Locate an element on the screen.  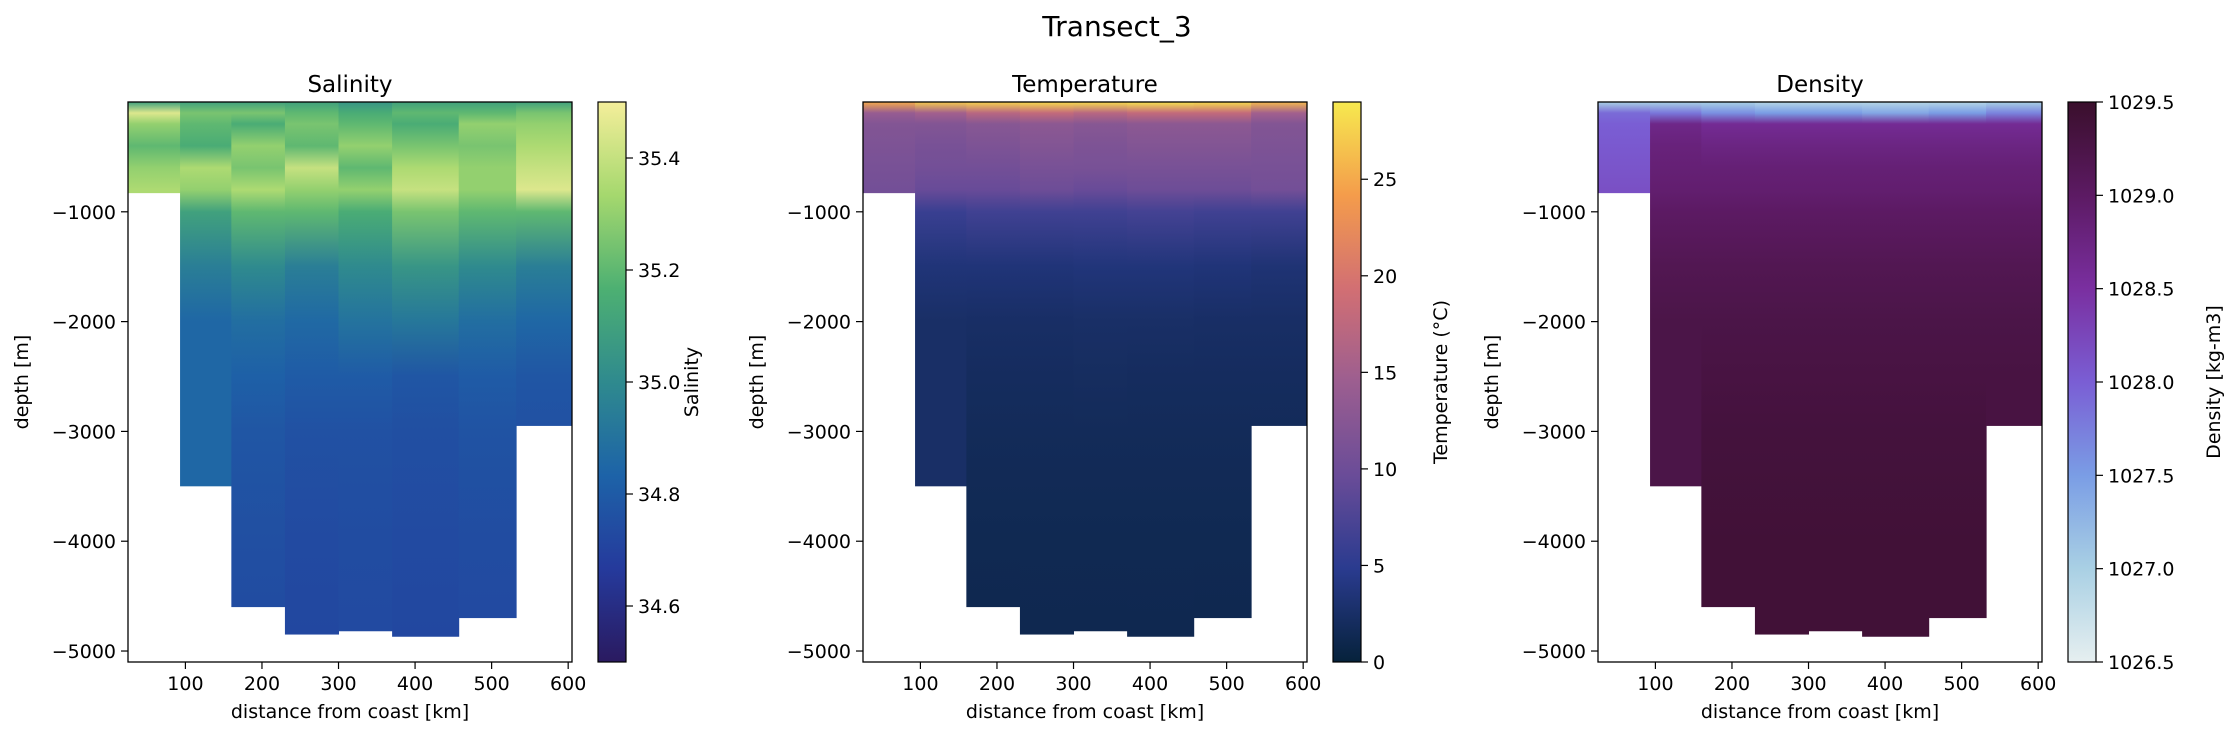
colorbar-tick-label: 15 is located at coordinates (1385, 373).